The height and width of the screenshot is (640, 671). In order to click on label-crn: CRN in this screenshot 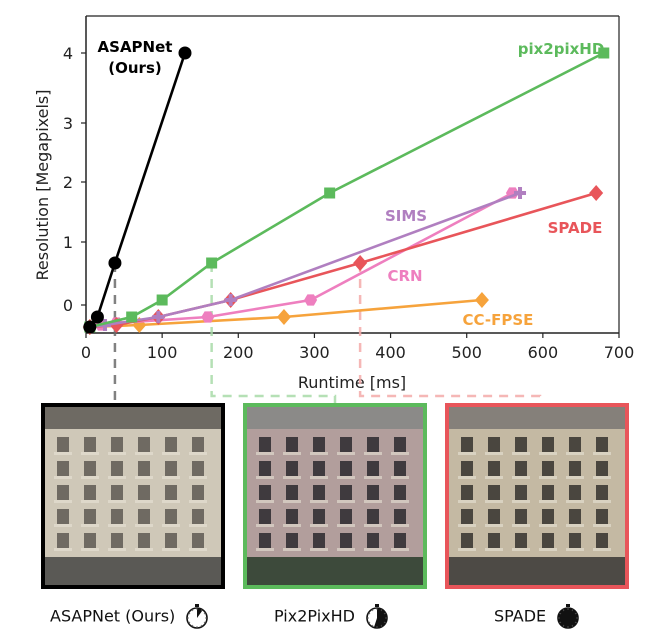, I will do `click(404, 276)`.